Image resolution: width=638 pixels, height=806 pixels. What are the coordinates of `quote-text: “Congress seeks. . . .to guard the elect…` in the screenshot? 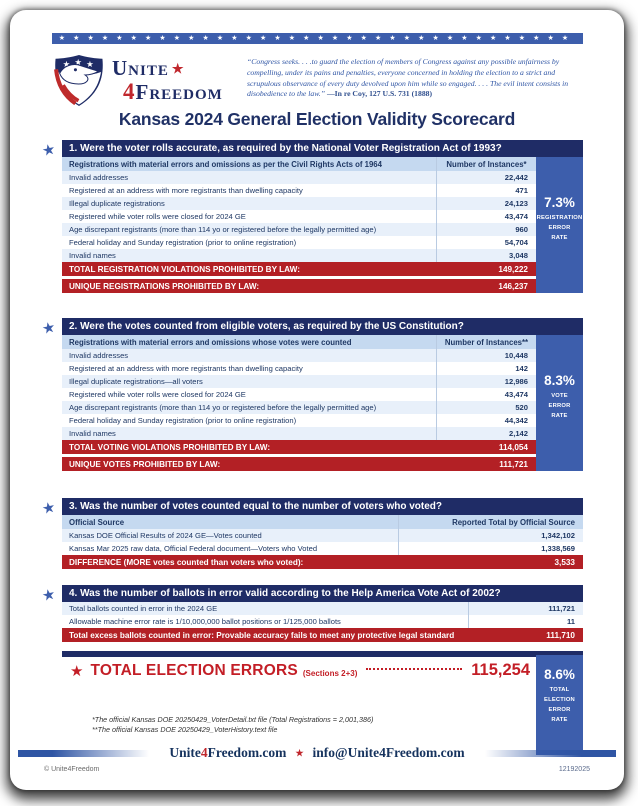 It's located at (408, 78).